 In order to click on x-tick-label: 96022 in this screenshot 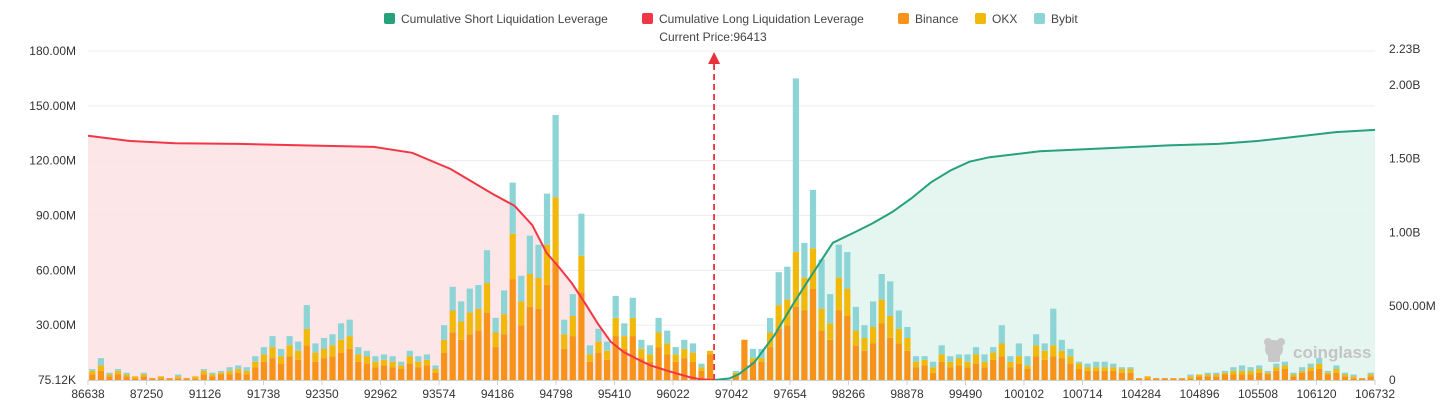, I will do `click(673, 394)`.